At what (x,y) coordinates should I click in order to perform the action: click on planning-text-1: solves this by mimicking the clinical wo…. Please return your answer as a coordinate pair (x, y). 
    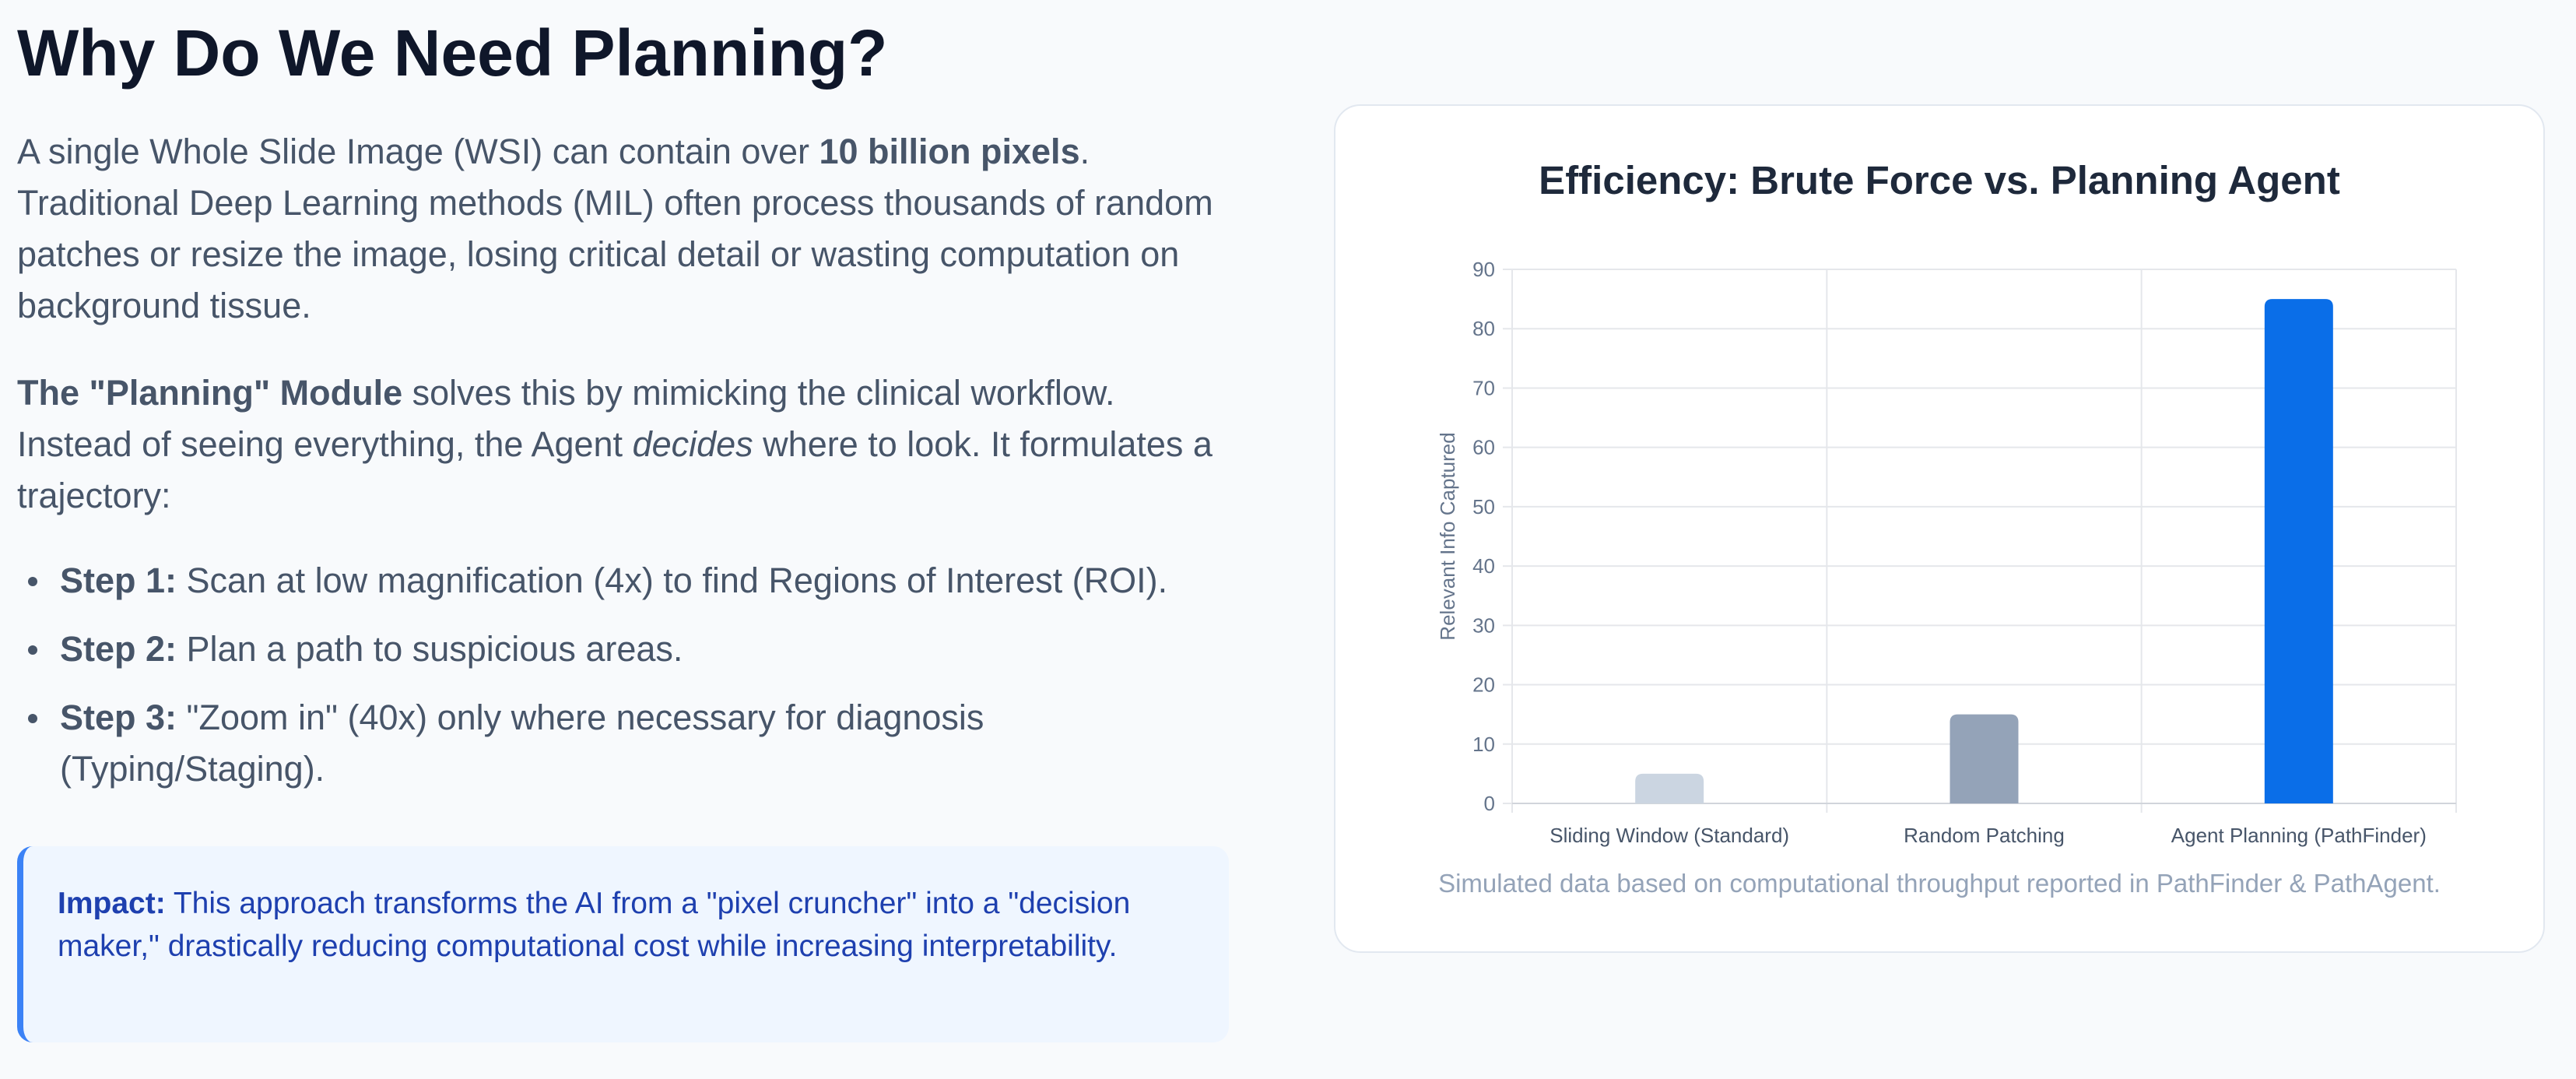
    Looking at the image, I should click on (566, 419).